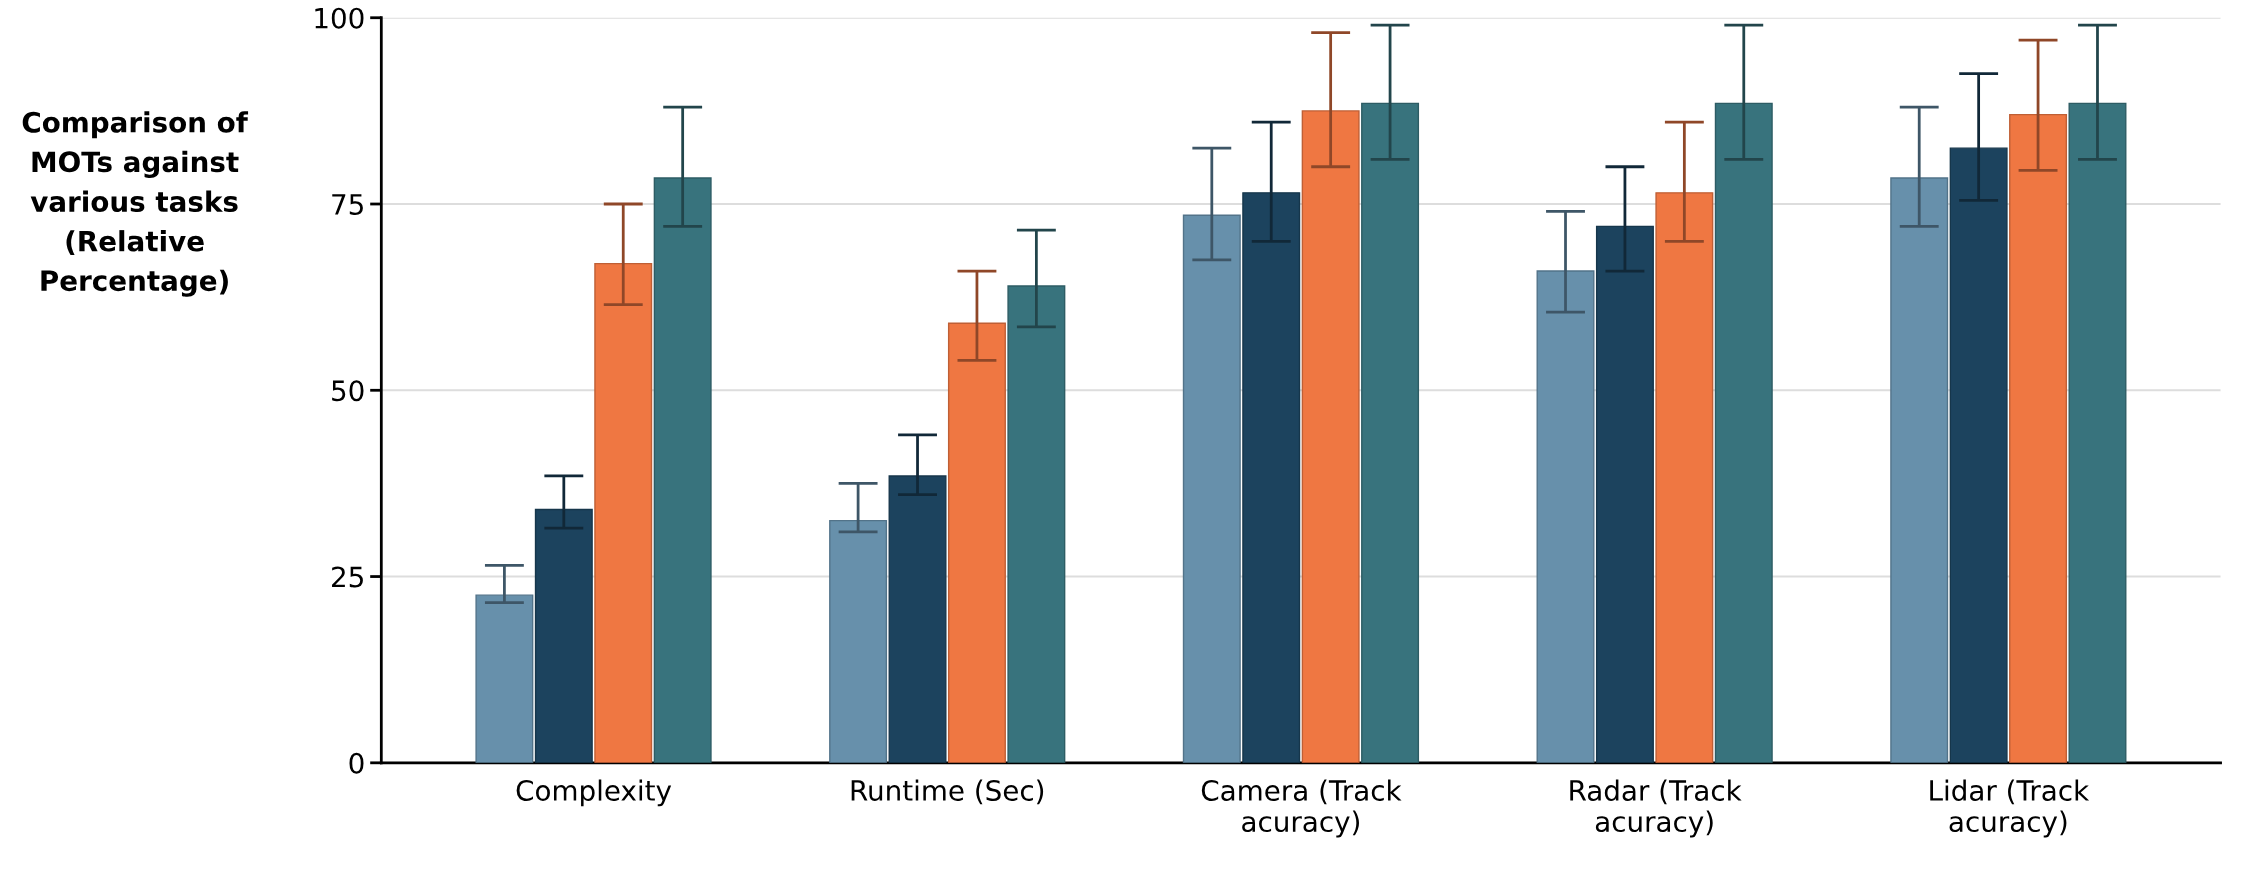  Describe the element at coordinates (347, 204) in the screenshot. I see `y-tick-label: 75` at that location.